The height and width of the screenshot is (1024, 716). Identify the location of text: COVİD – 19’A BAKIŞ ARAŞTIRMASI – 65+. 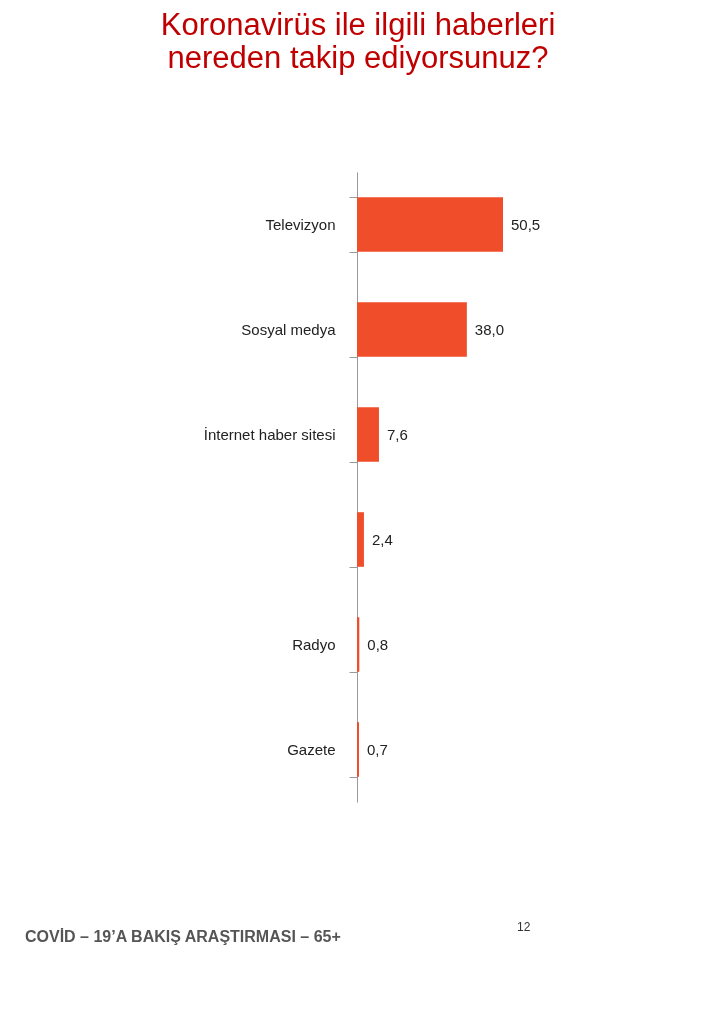
(183, 936).